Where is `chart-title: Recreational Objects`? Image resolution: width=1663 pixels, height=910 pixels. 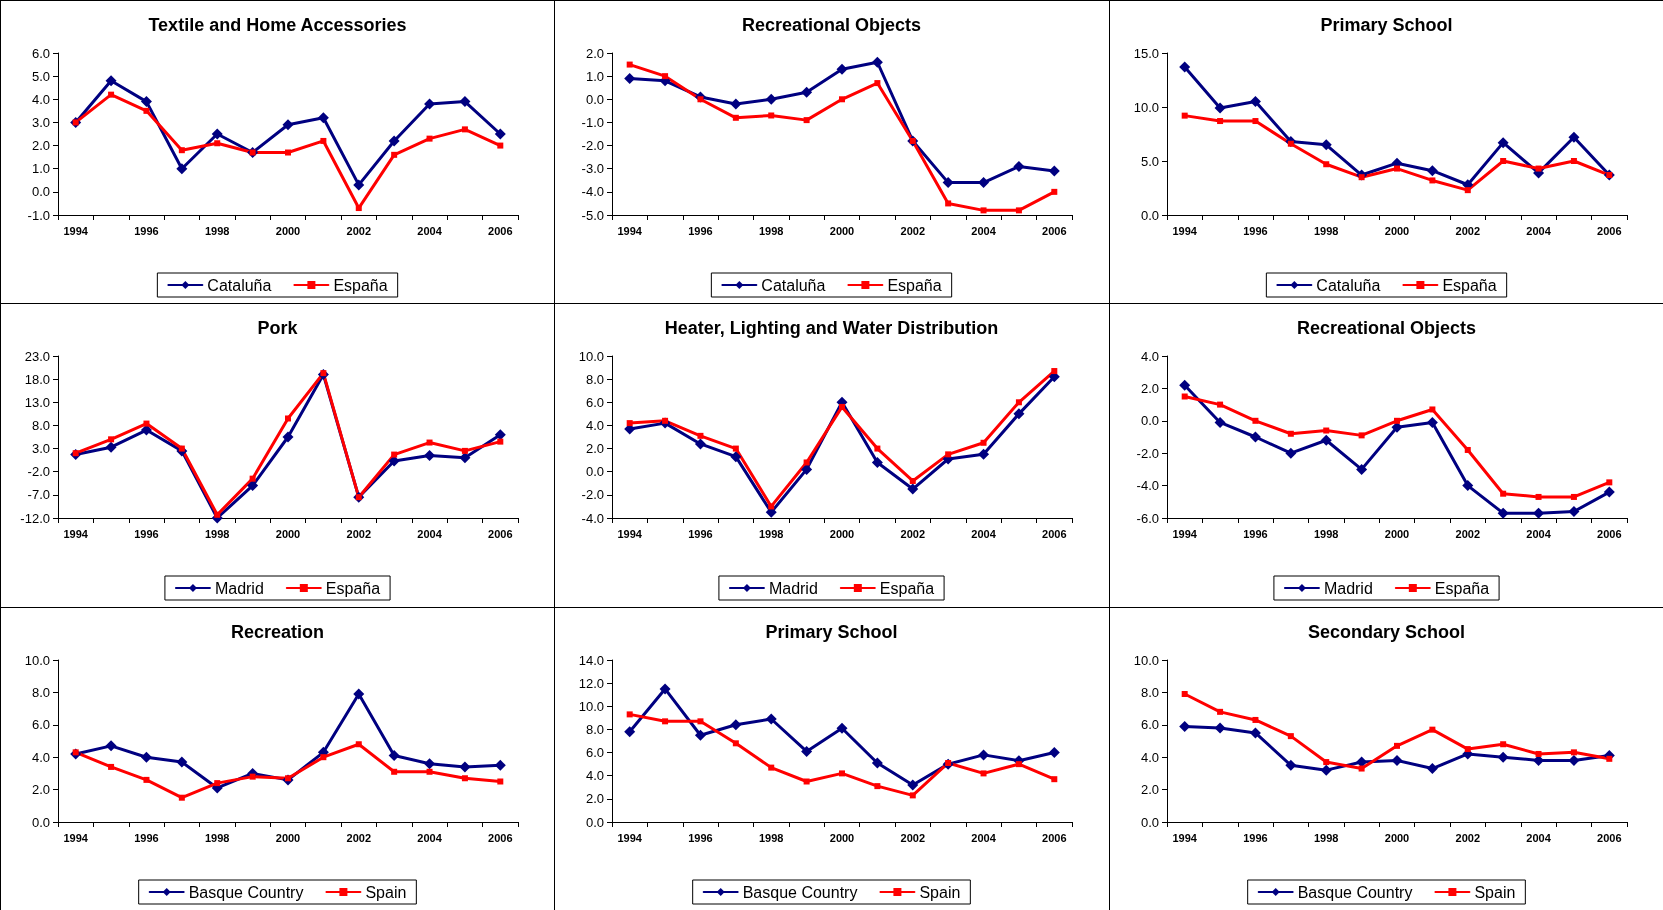 chart-title: Recreational Objects is located at coordinates (1386, 328).